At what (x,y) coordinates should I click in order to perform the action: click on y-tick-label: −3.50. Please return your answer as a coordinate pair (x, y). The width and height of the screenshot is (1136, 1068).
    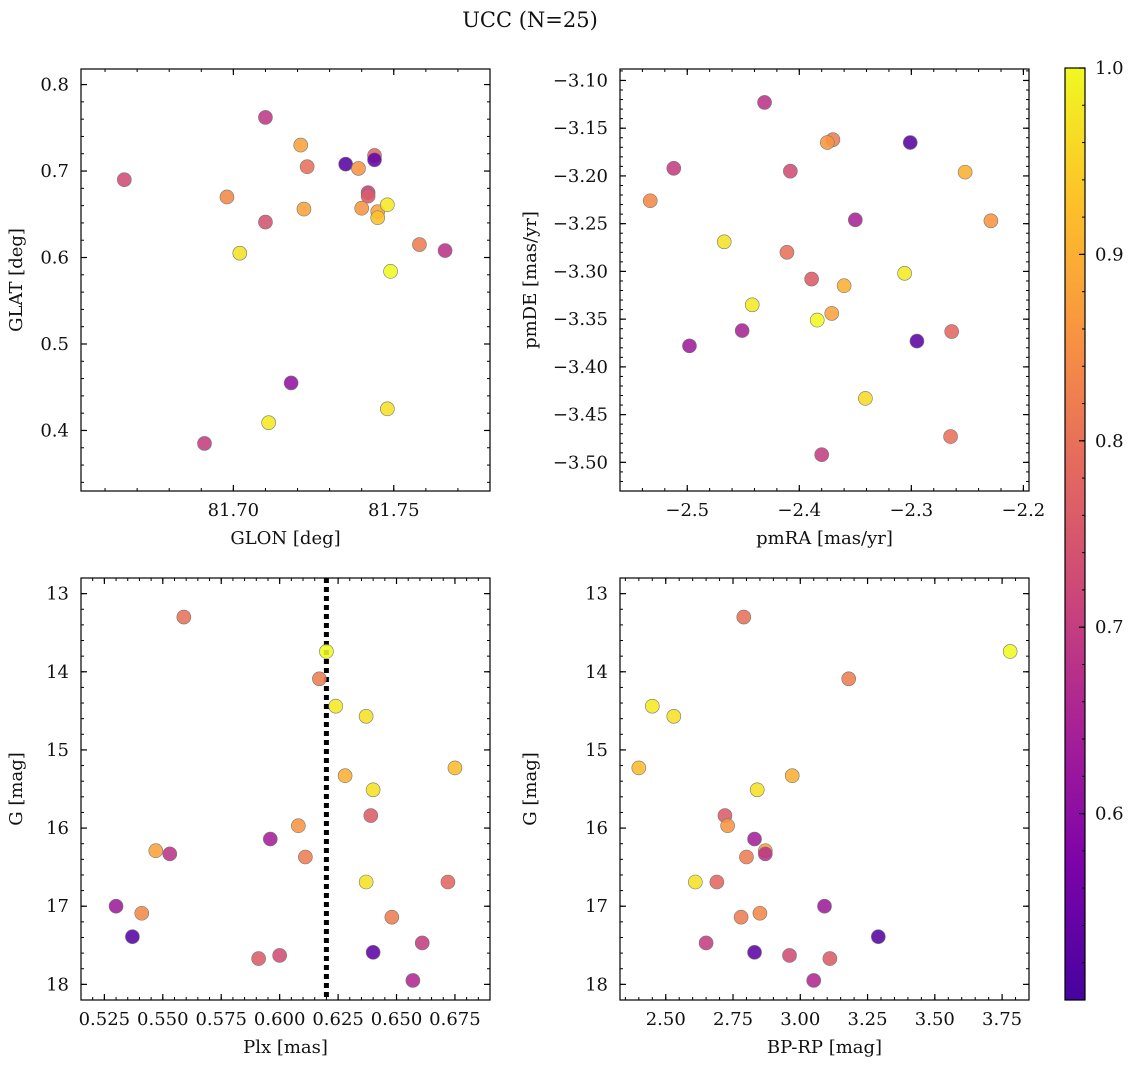
    Looking at the image, I should click on (580, 462).